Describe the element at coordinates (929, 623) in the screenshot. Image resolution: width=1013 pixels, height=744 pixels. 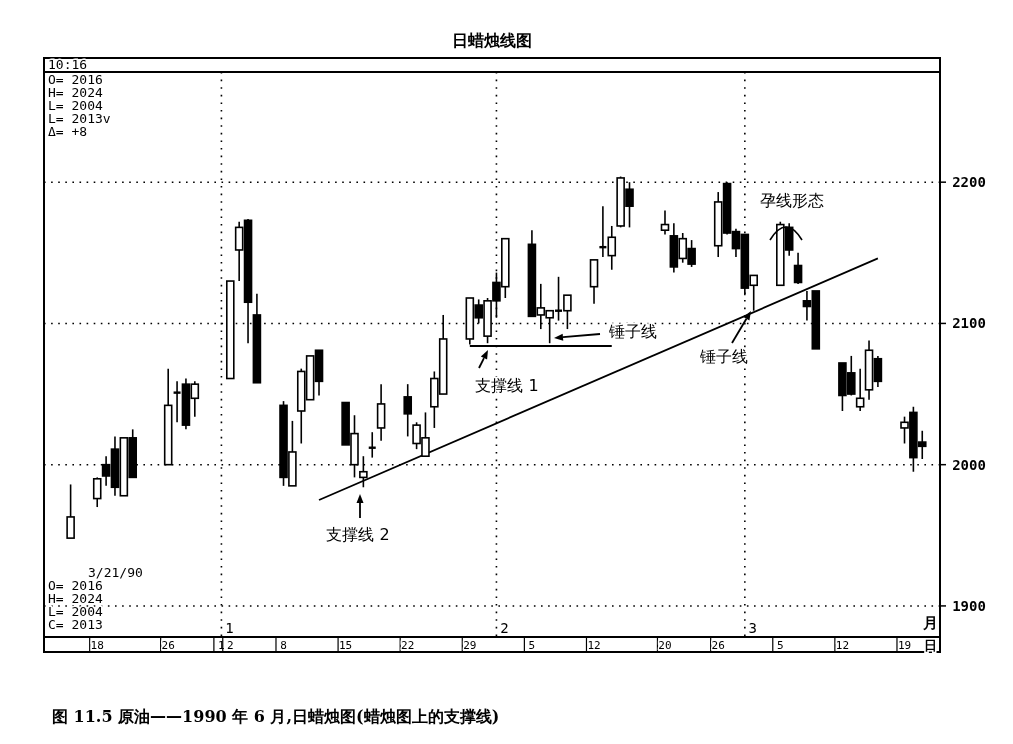
I see `annotation: 月` at that location.